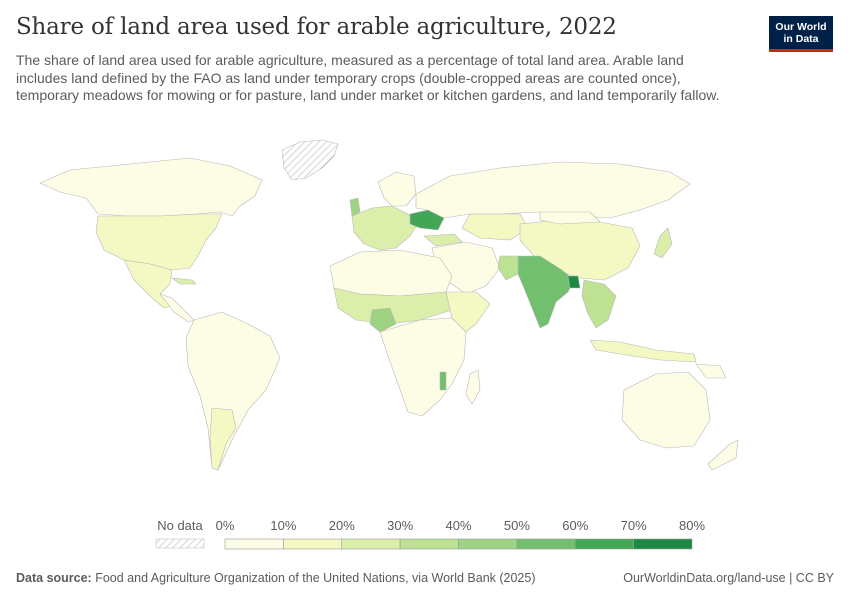  What do you see at coordinates (393, 306) in the screenshot?
I see `sahel` at bounding box center [393, 306].